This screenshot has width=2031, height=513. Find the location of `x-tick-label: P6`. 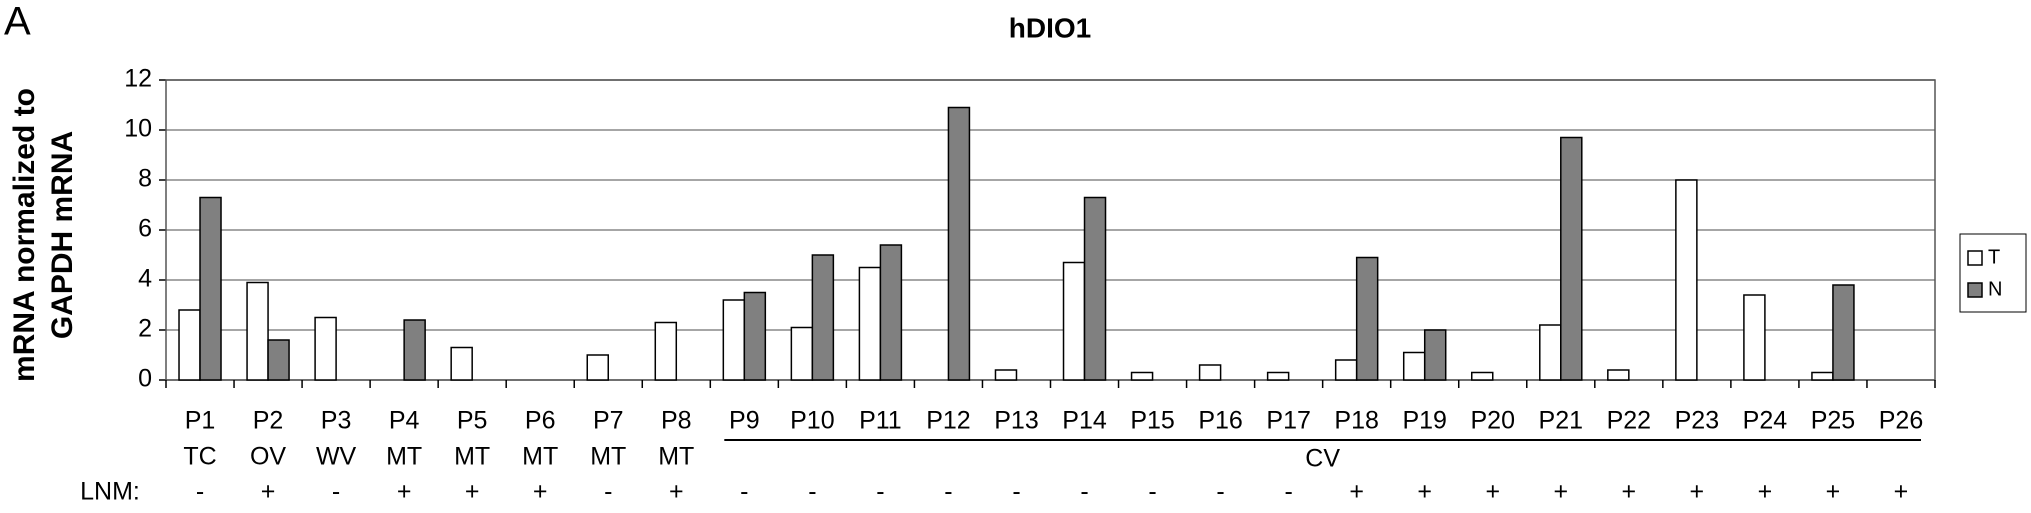

x-tick-label: P6 is located at coordinates (540, 421).